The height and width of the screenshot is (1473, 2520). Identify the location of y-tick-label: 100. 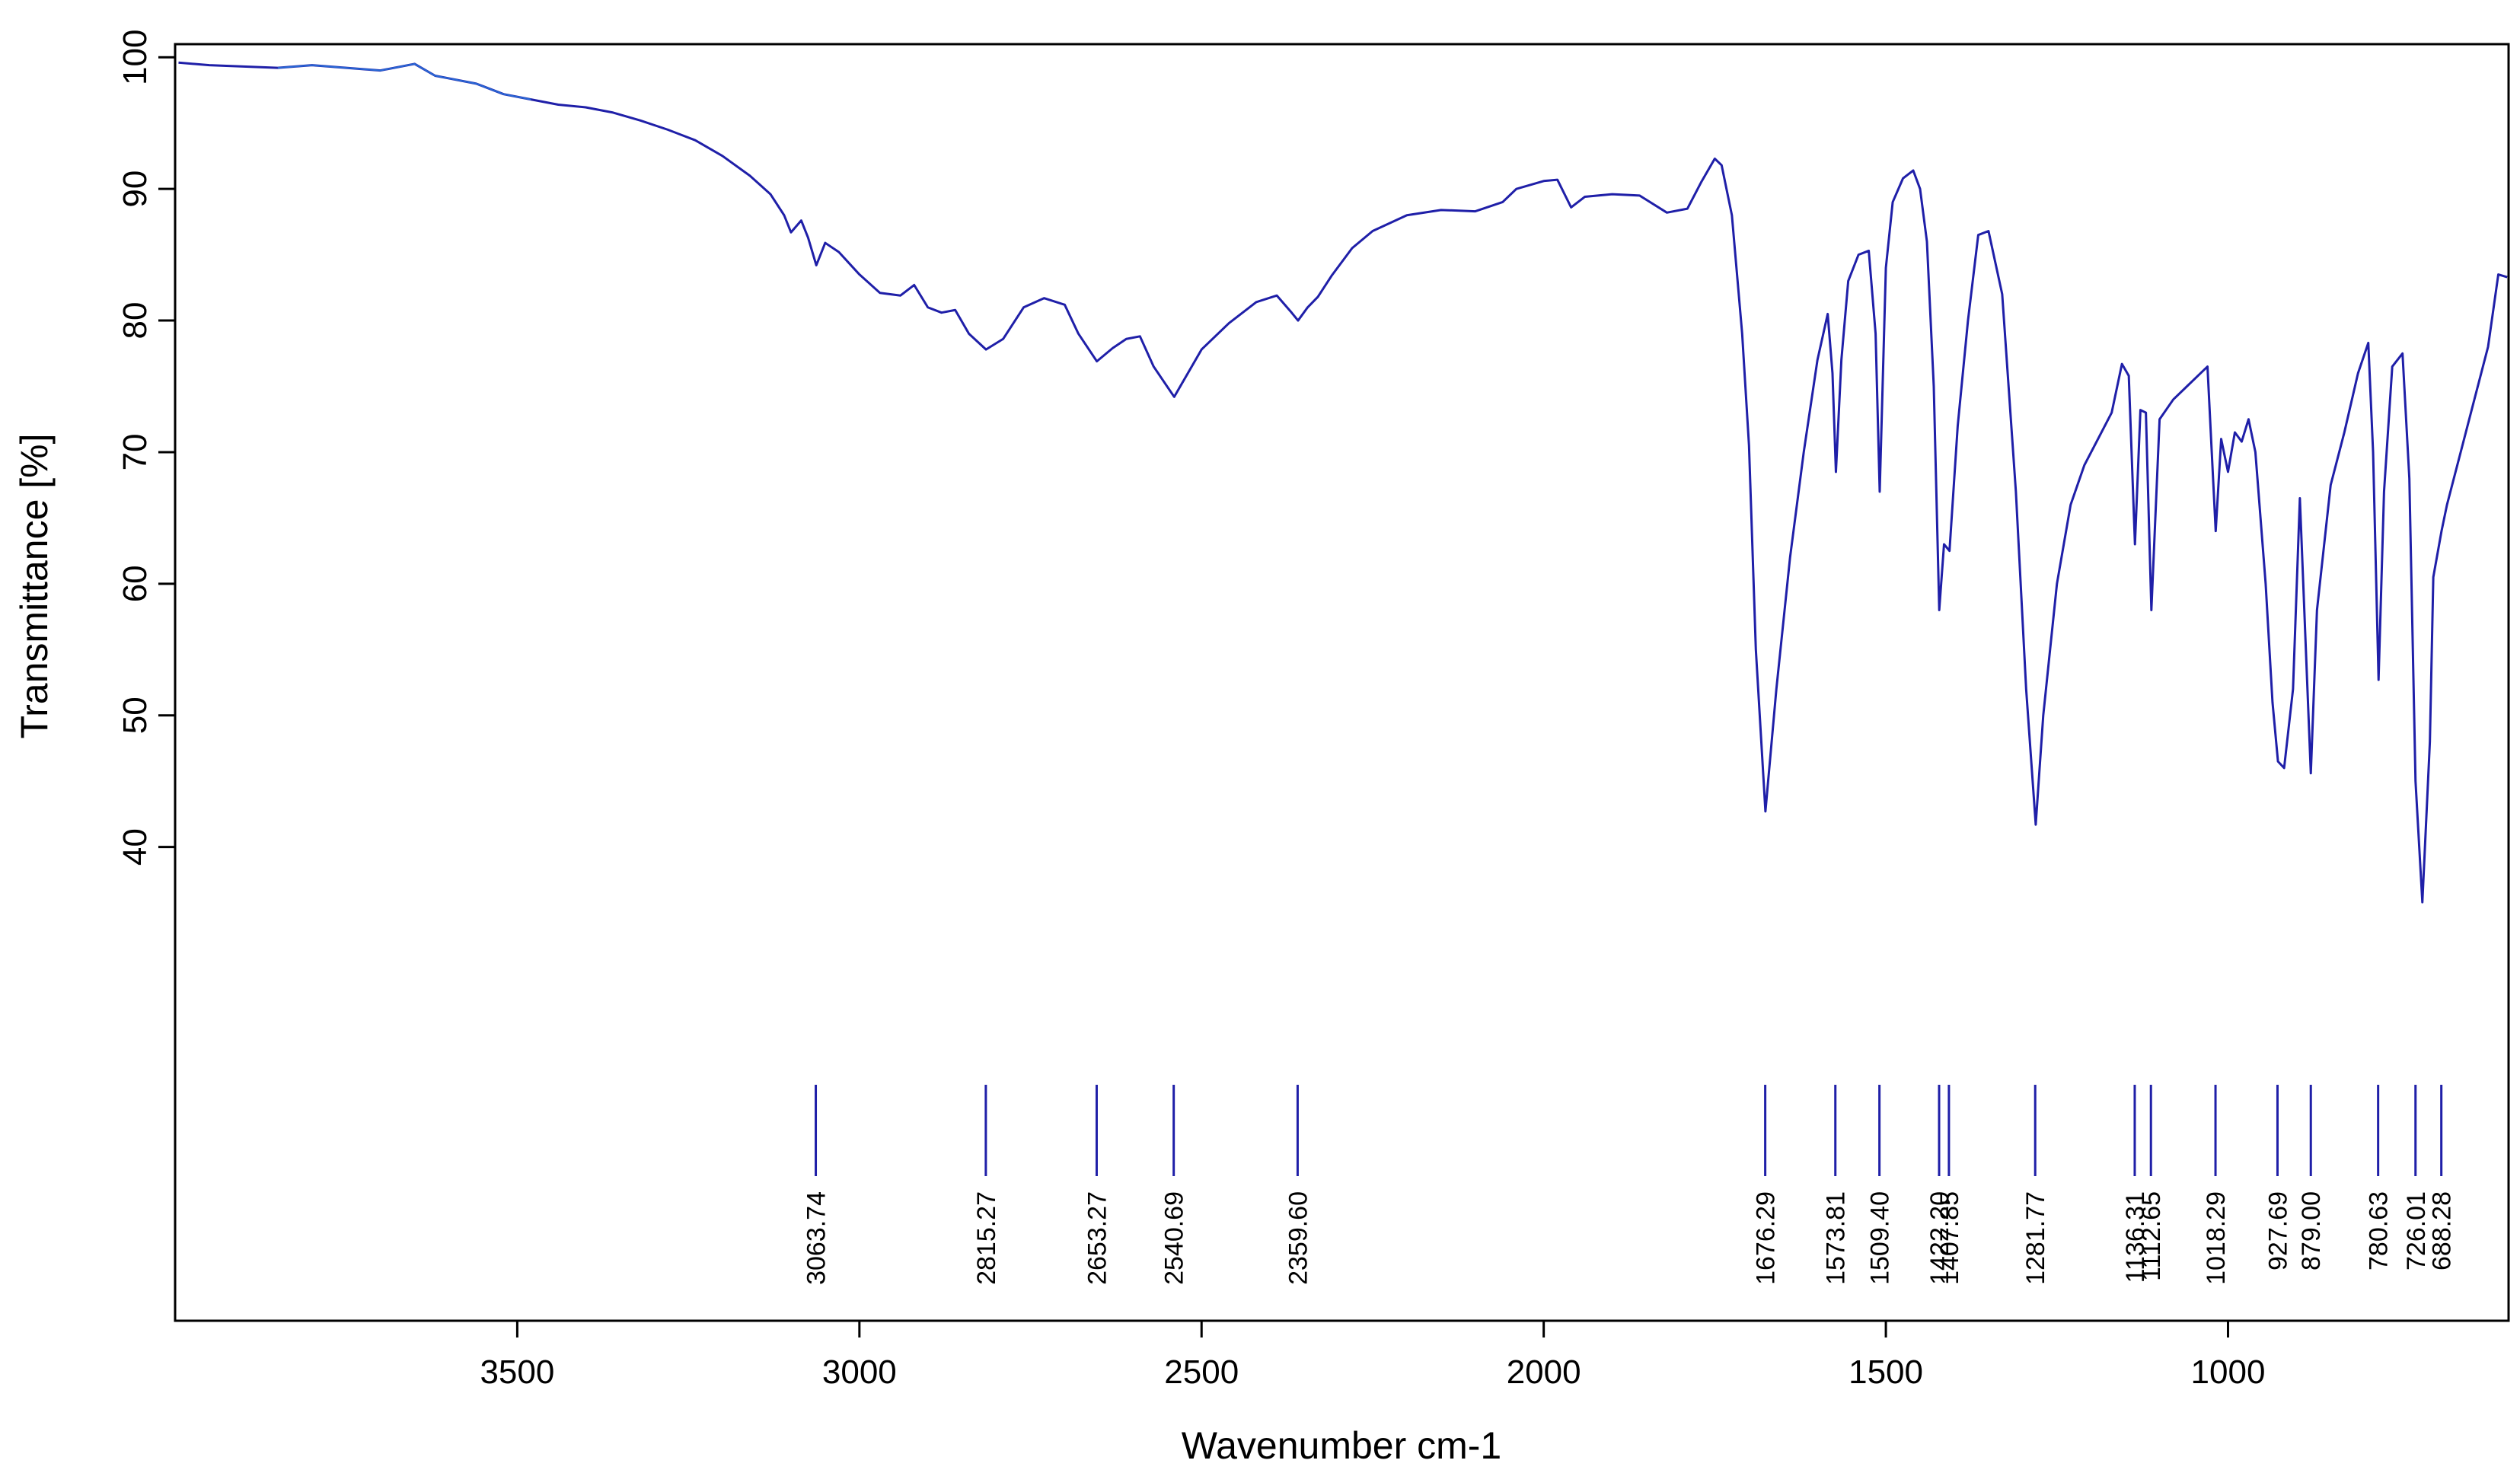
(135, 58).